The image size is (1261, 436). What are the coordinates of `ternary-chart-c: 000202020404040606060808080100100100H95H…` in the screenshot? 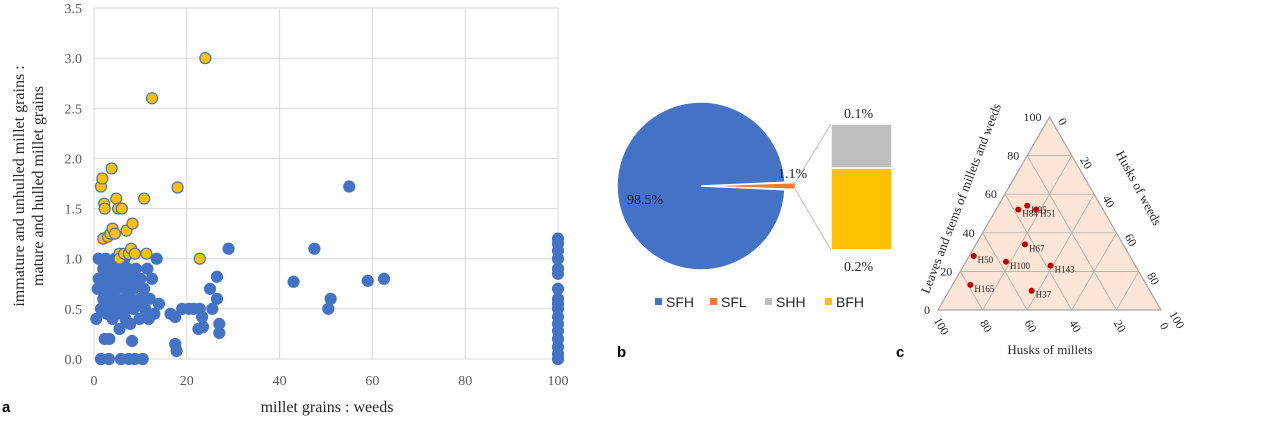 It's located at (1042, 231).